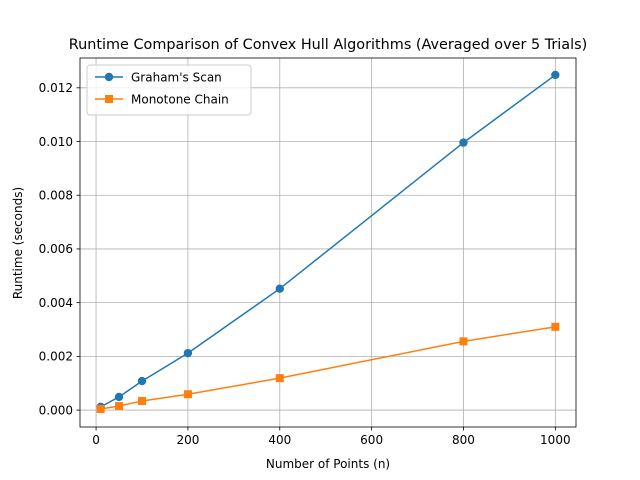 The image size is (640, 480). What do you see at coordinates (180, 99) in the screenshot?
I see `legend-label-monotone-chain: Monotone Chain` at bounding box center [180, 99].